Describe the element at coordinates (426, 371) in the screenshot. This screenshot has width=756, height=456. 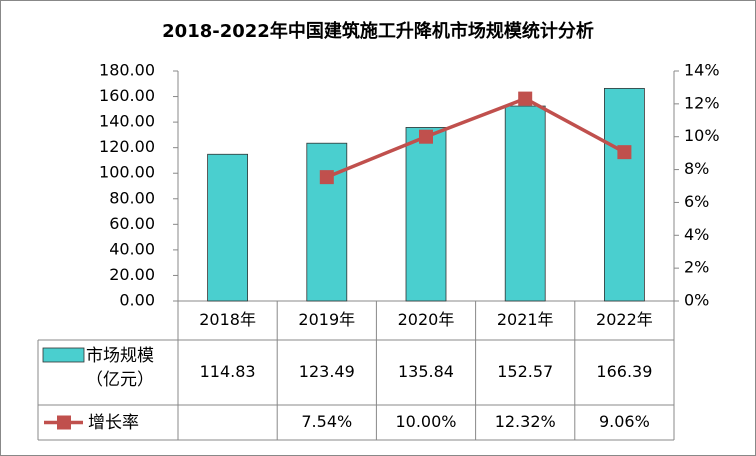
I see `data-label: 135.84` at that location.